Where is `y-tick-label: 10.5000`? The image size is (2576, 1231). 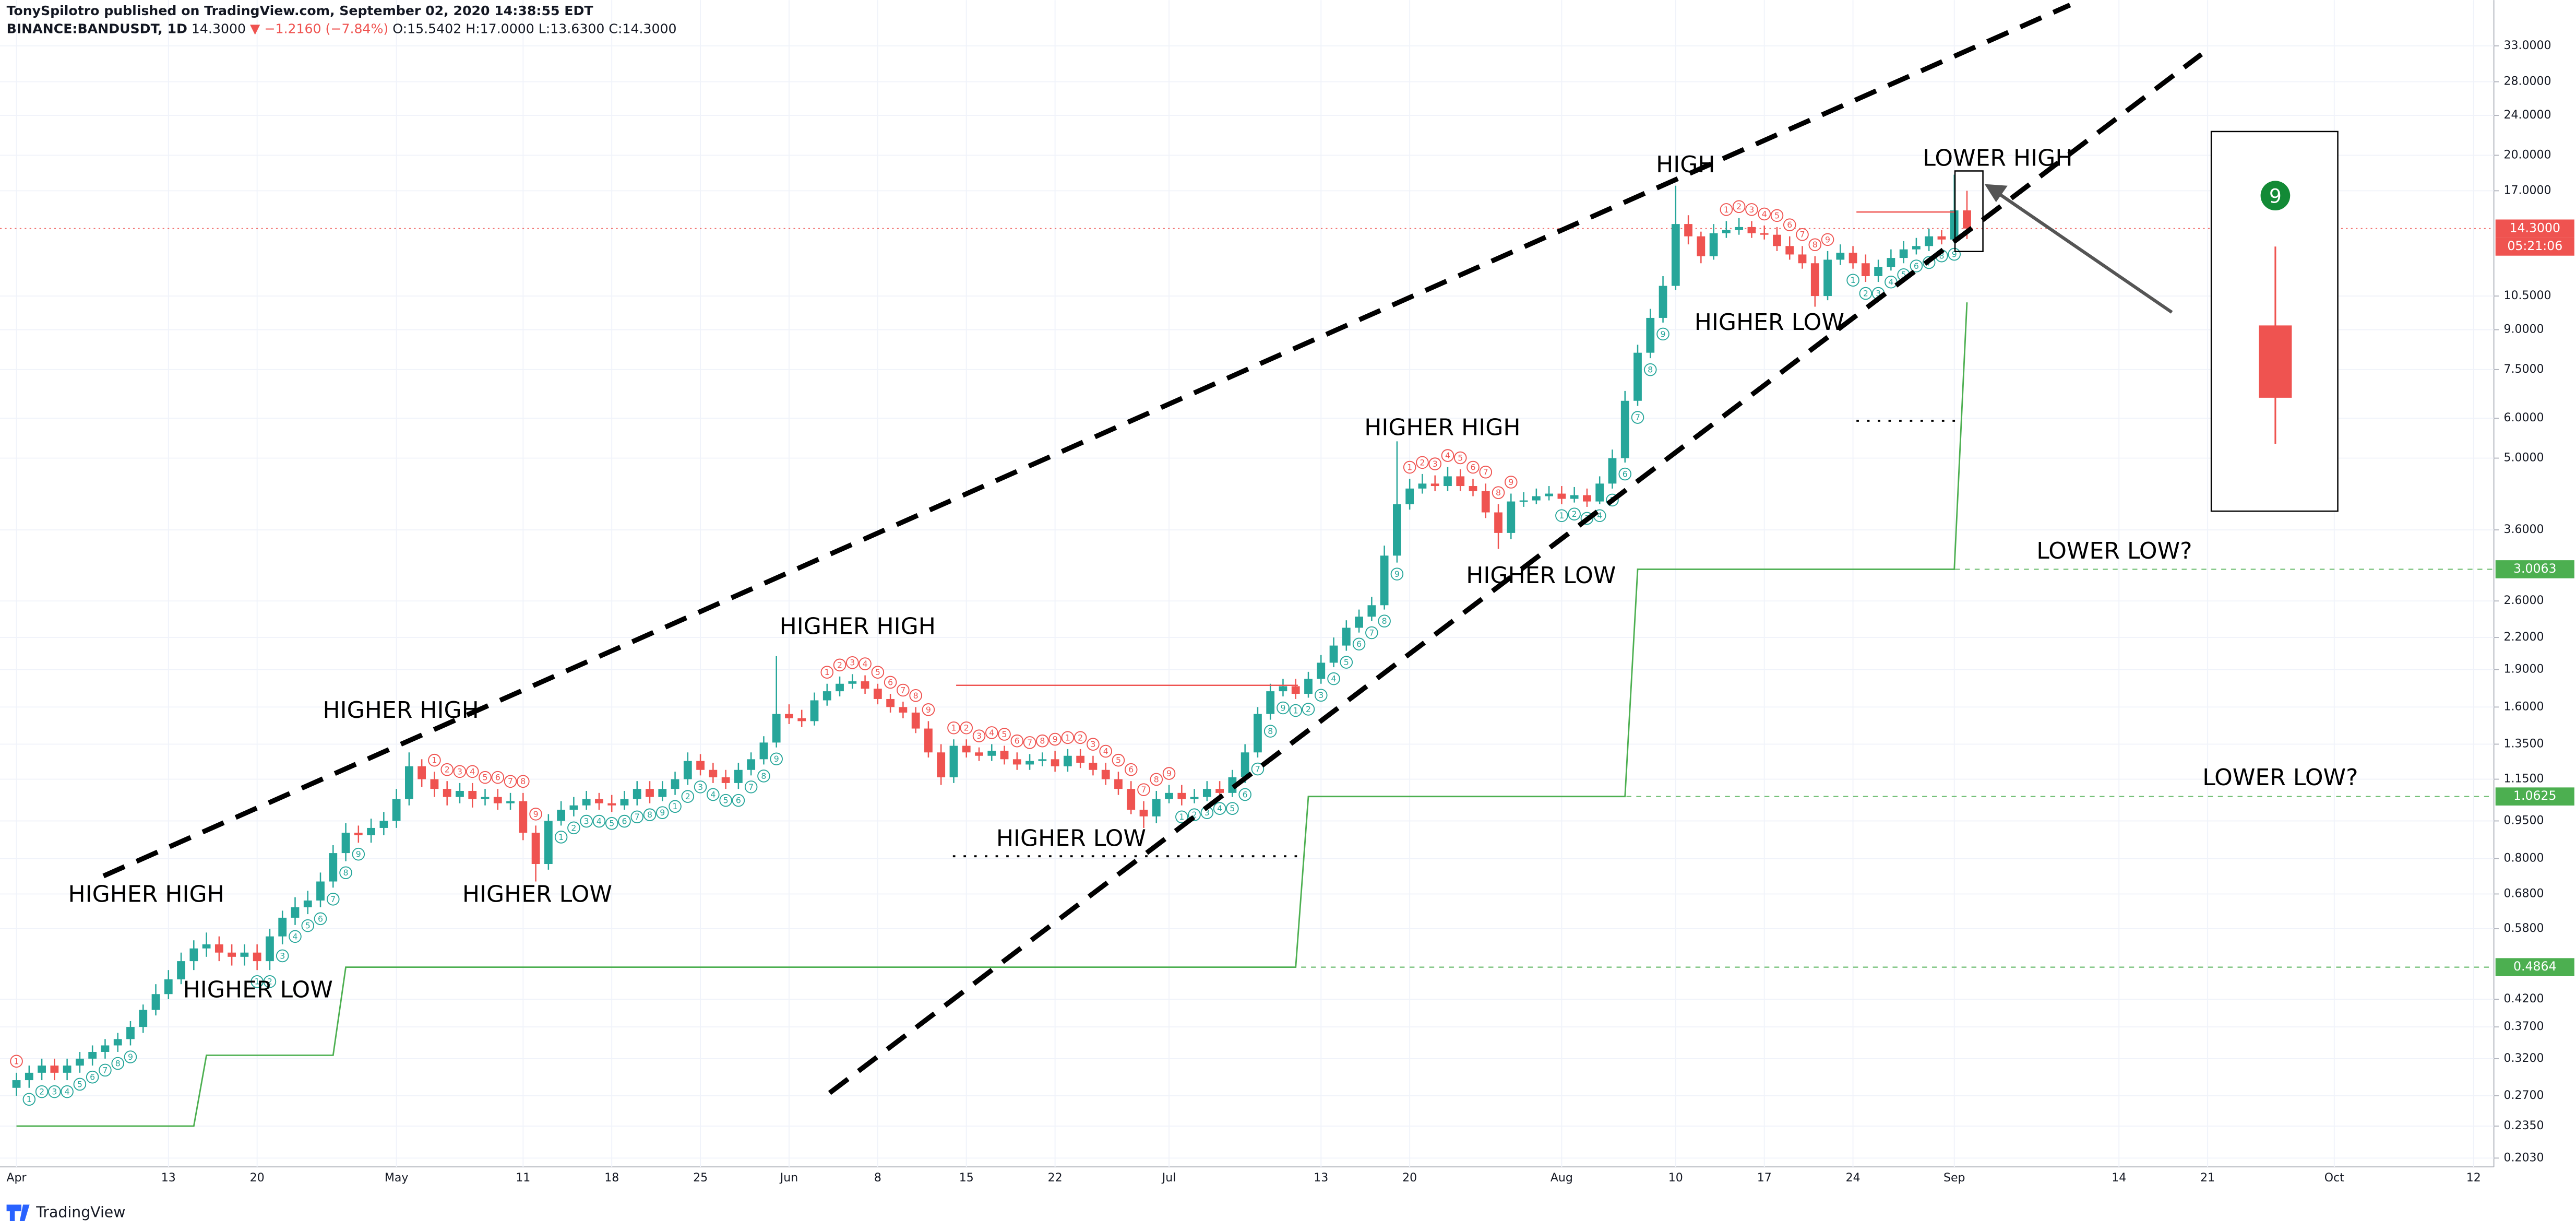
y-tick-label: 10.5000 is located at coordinates (2527, 295).